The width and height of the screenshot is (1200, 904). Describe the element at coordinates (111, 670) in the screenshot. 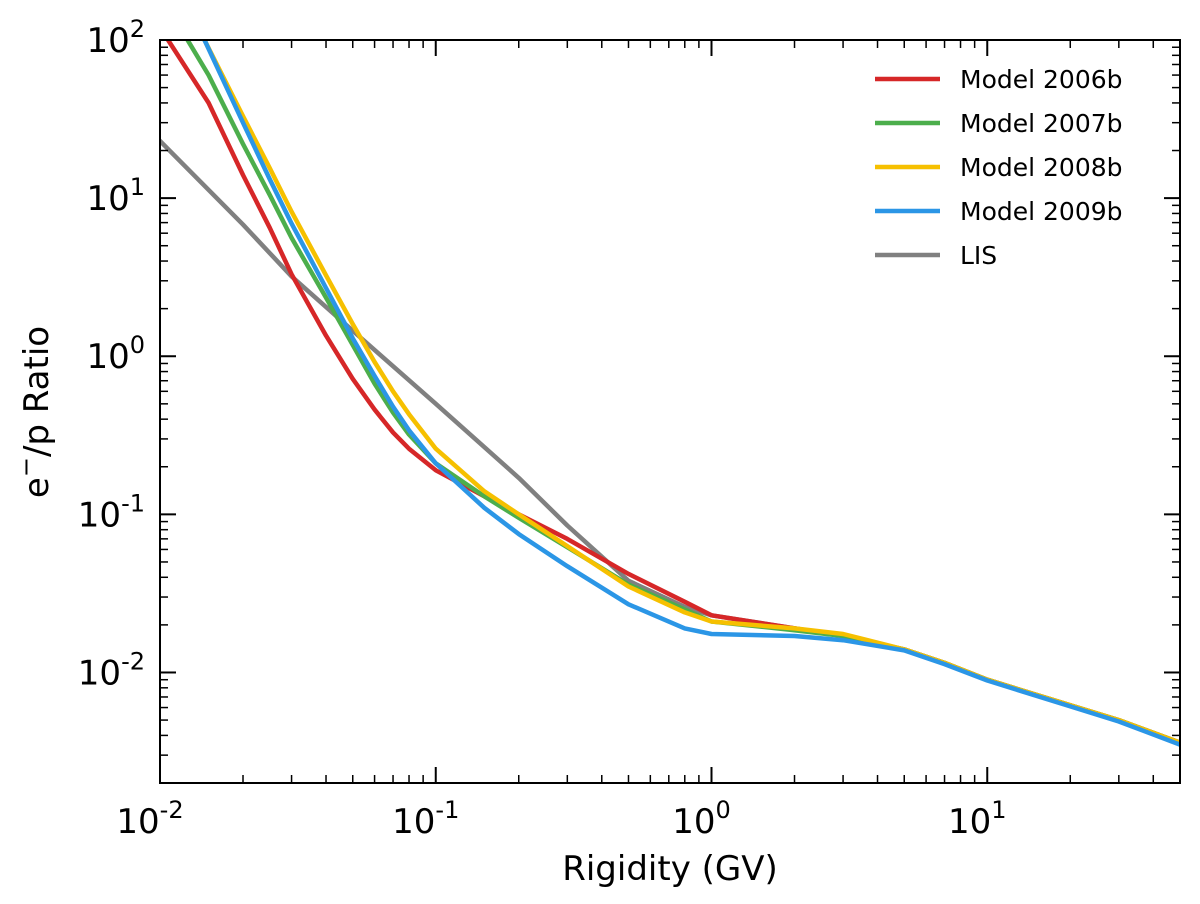

I see `y-tick-label: 10⁻²` at that location.